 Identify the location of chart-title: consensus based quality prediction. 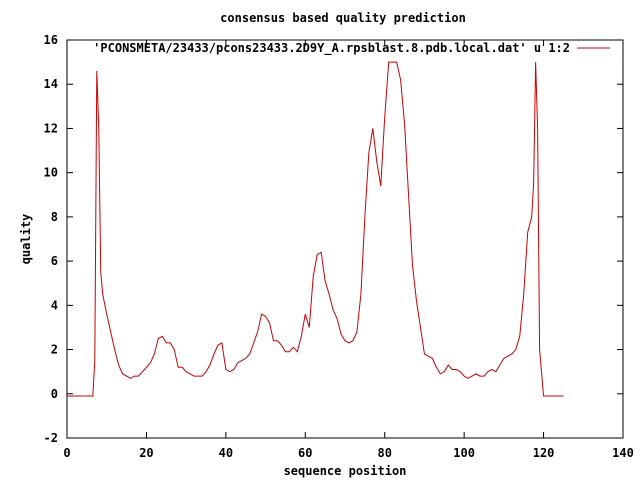
(343, 18).